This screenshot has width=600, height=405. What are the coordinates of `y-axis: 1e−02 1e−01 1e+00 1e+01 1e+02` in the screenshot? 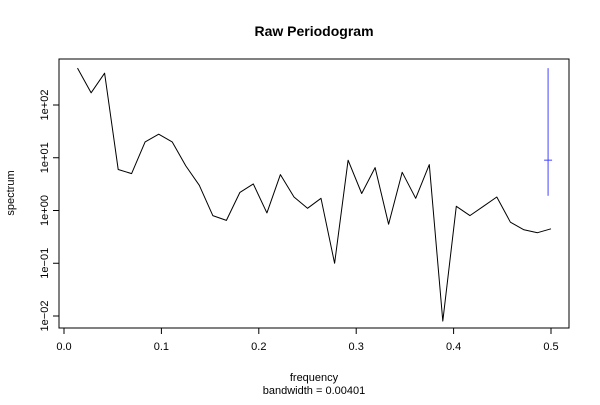 It's located at (49, 211).